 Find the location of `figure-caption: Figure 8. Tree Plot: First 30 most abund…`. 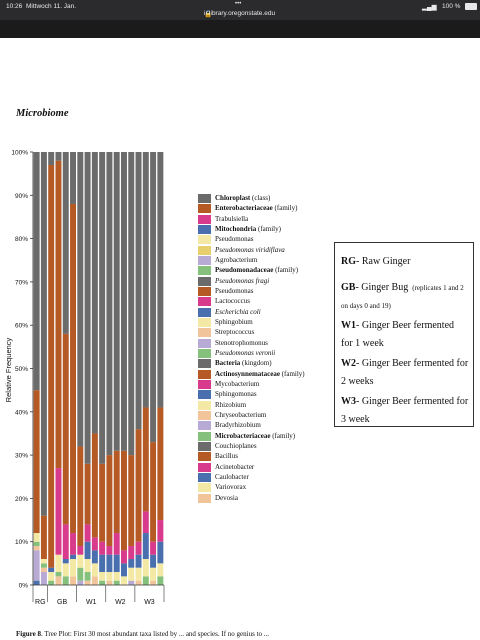

figure-caption: Figure 8. Tree Plot: First 30 most abund… is located at coordinates (241, 634).